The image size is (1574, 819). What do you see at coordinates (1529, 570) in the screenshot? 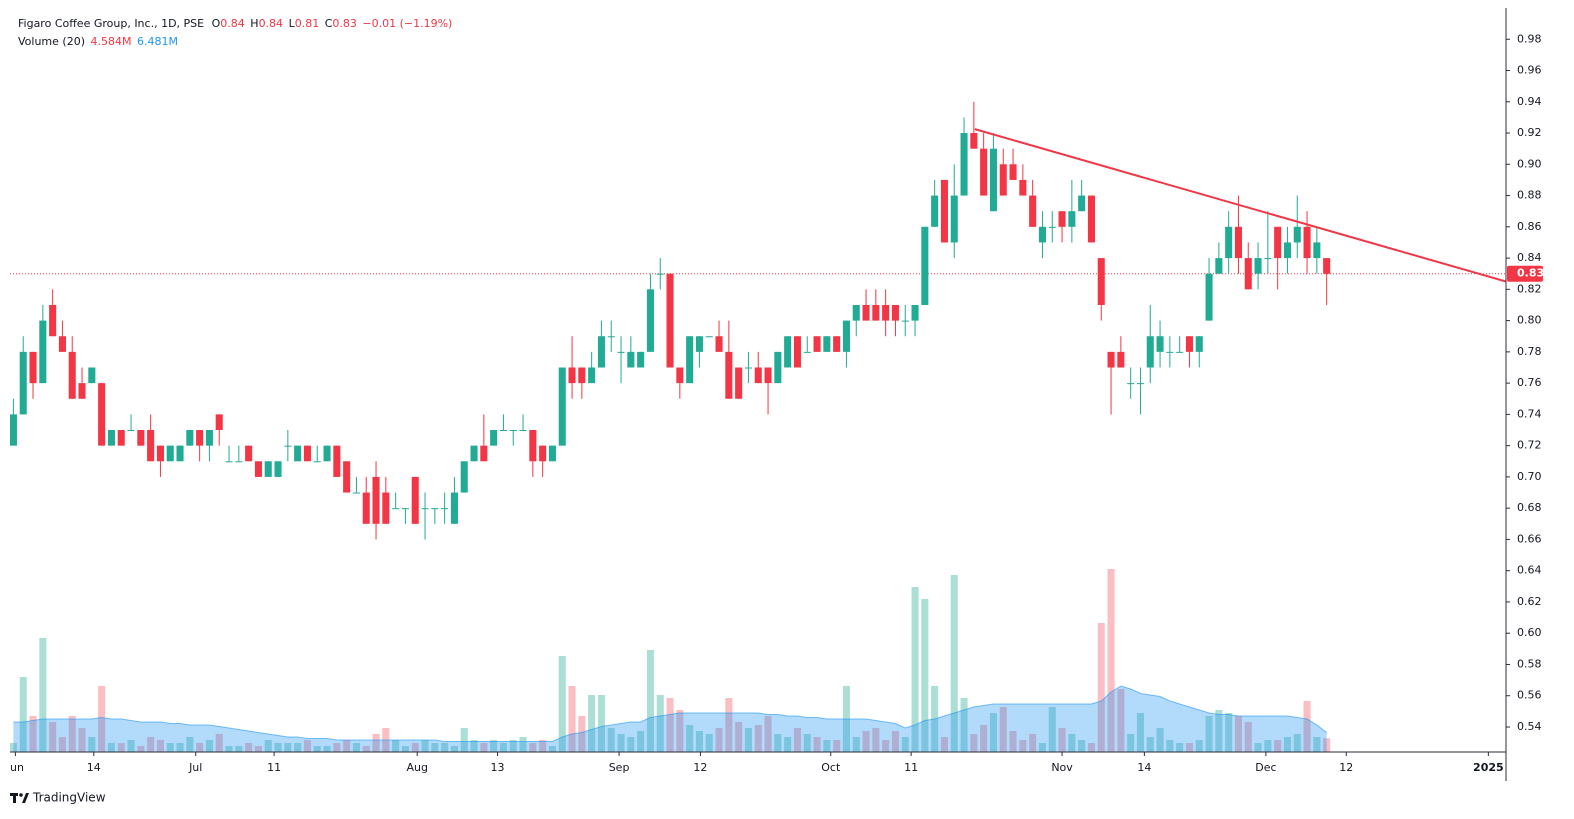
I see `y-tick-label: 0.64` at bounding box center [1529, 570].